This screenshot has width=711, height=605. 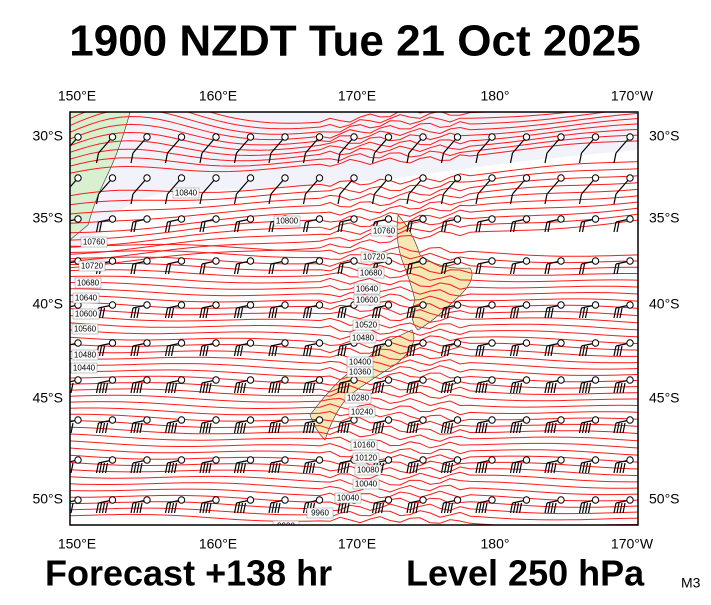 I want to click on lat-label-left: 35°S, so click(x=47, y=218).